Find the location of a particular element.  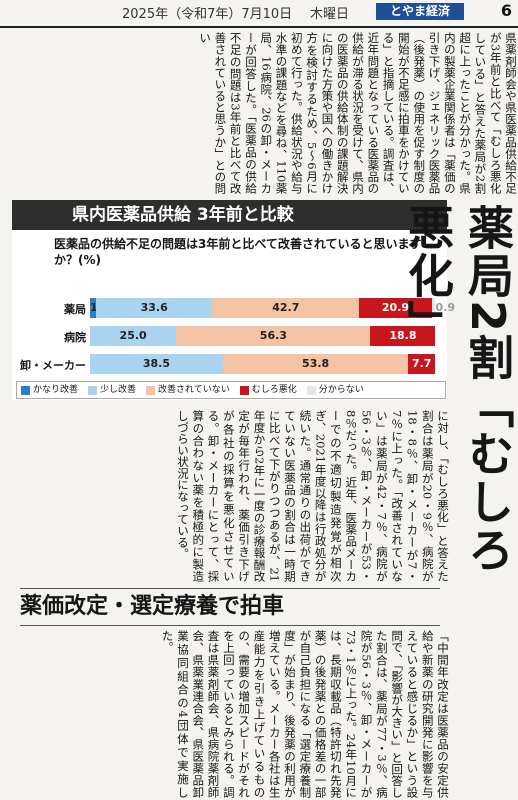

chart-data-label: 0.9 is located at coordinates (445, 307).